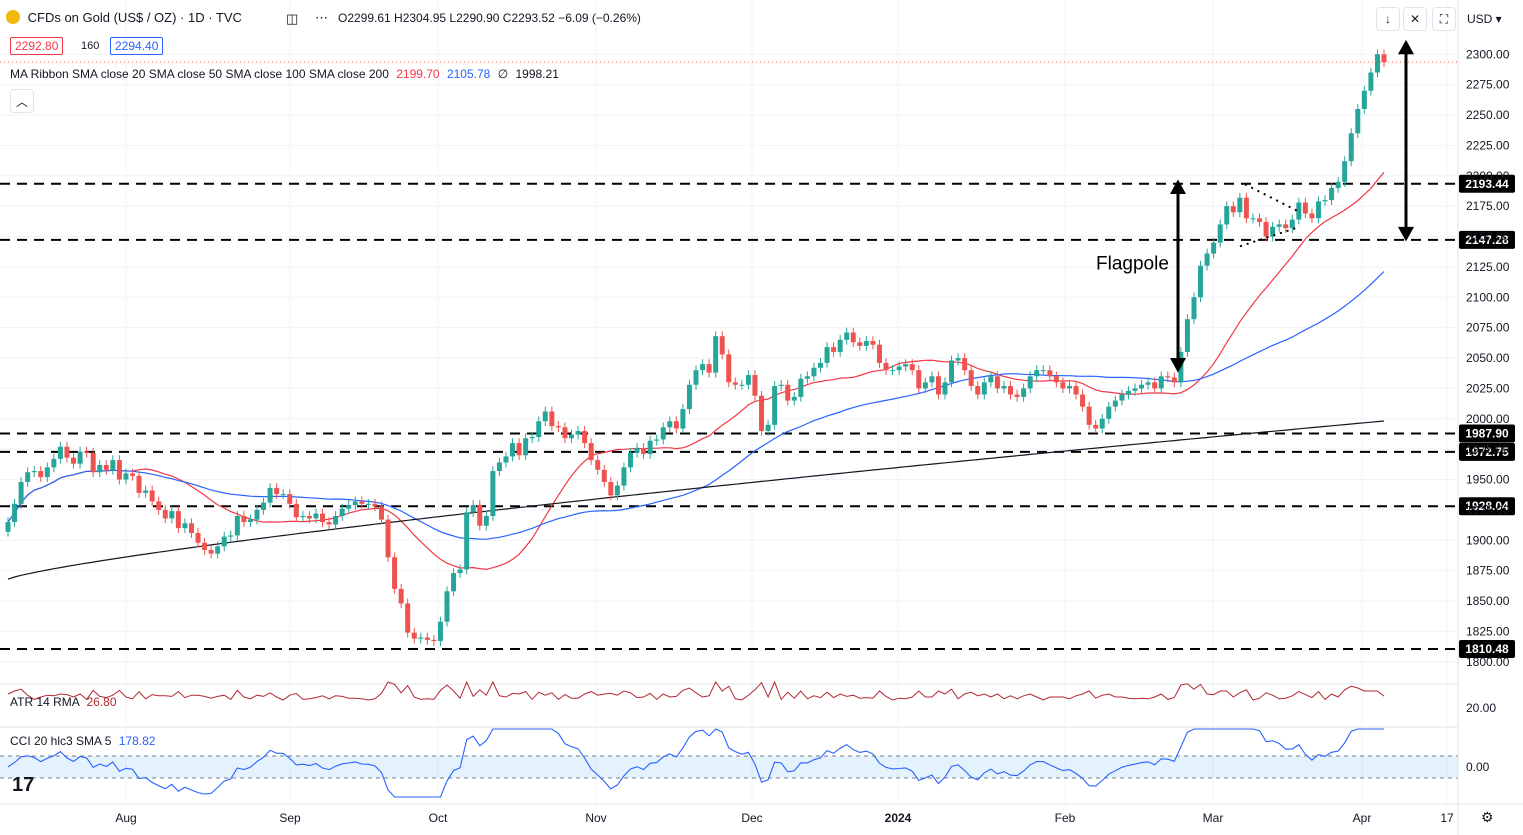 Image resolution: width=1523 pixels, height=835 pixels. Describe the element at coordinates (1388, 19) in the screenshot. I see `arrow-down-icon: ↓` at that location.